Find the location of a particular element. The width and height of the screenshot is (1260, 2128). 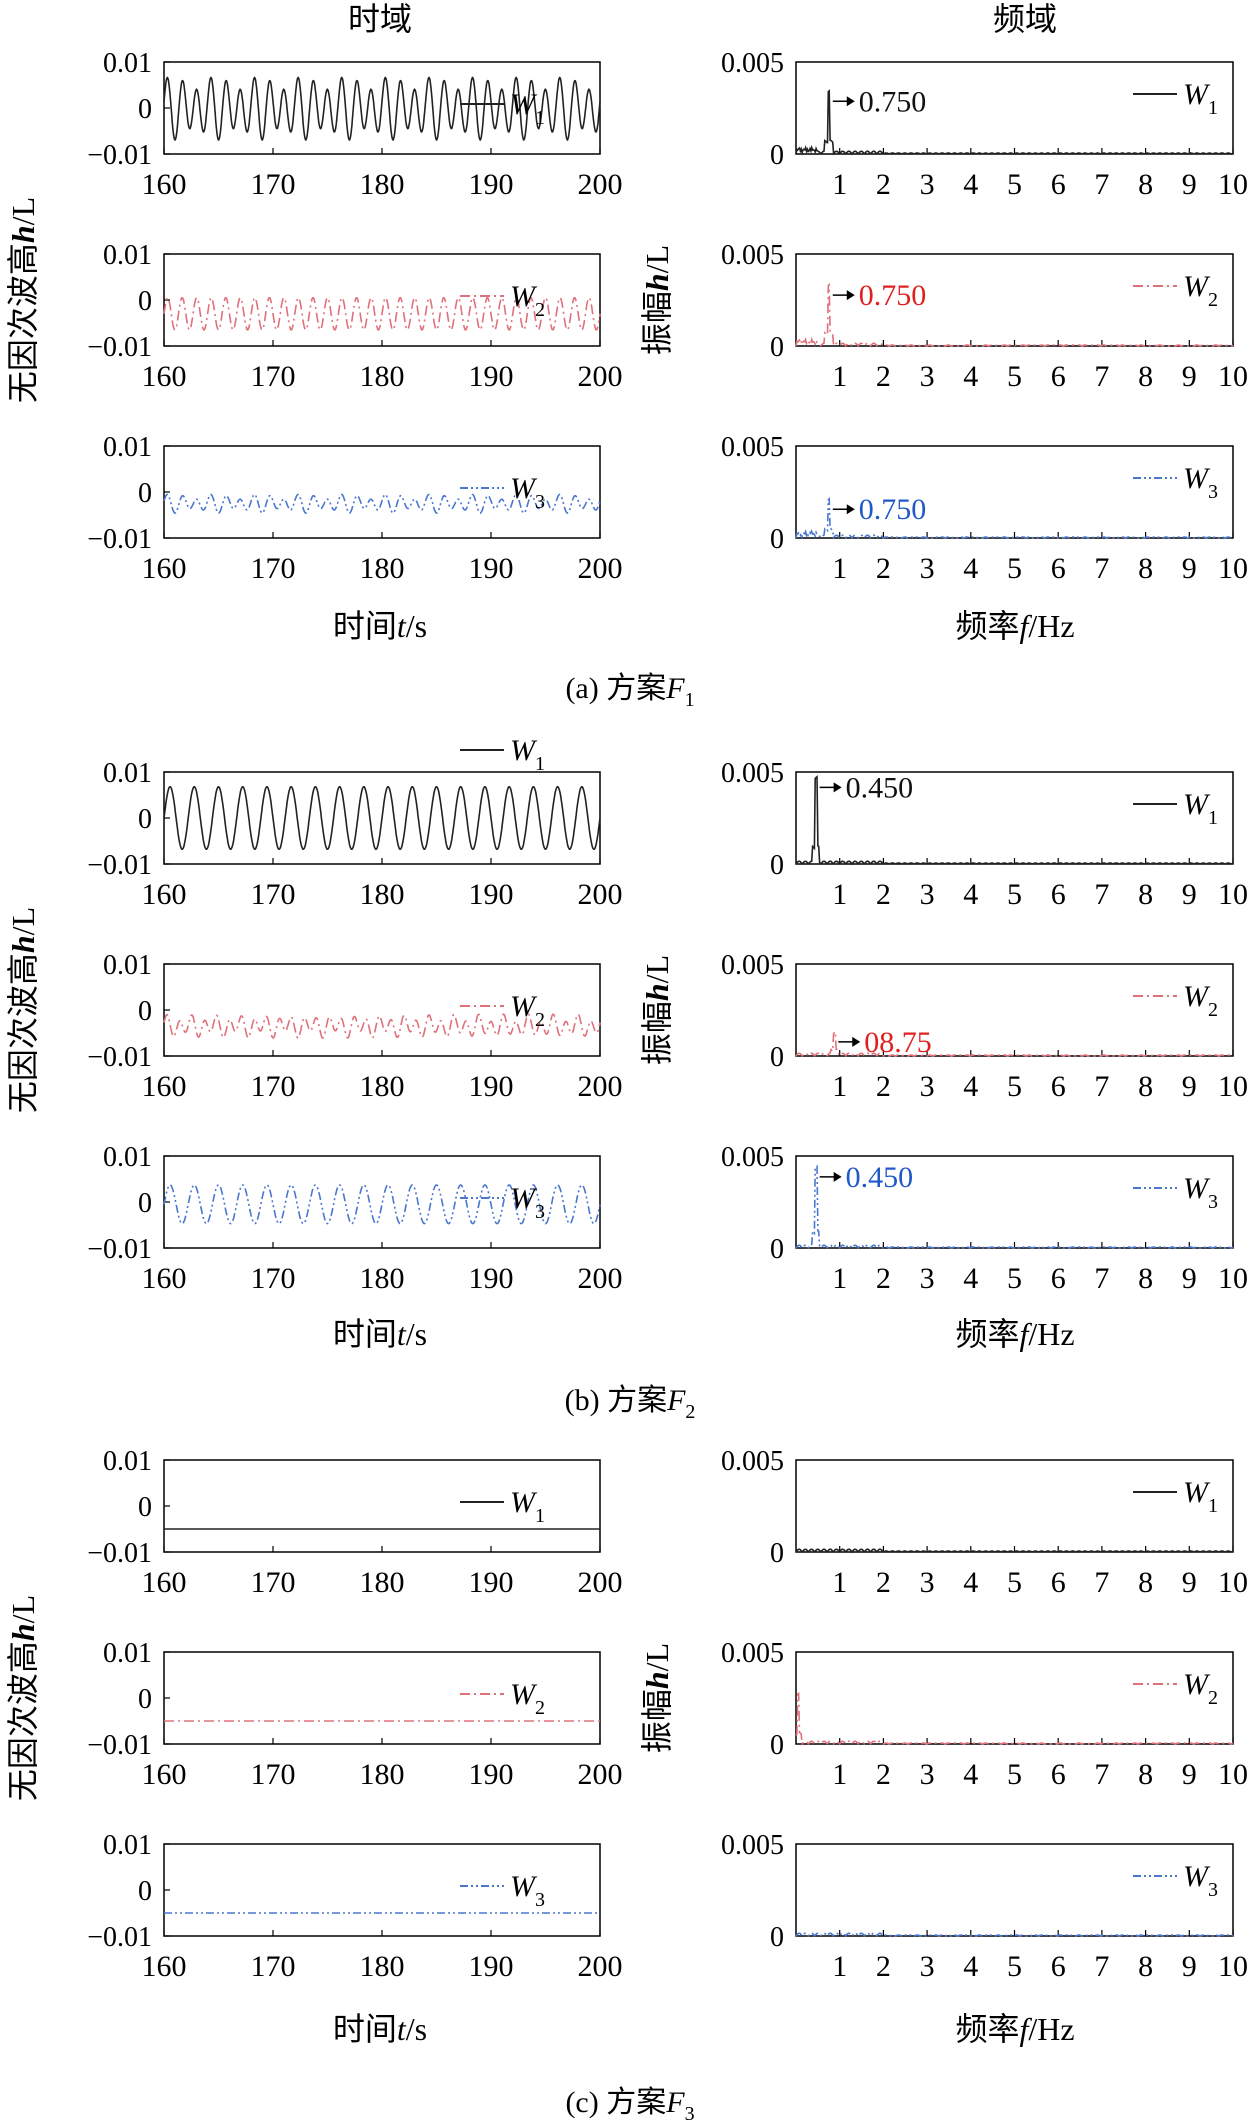

peak-annotation: 0.750 is located at coordinates (893, 101).